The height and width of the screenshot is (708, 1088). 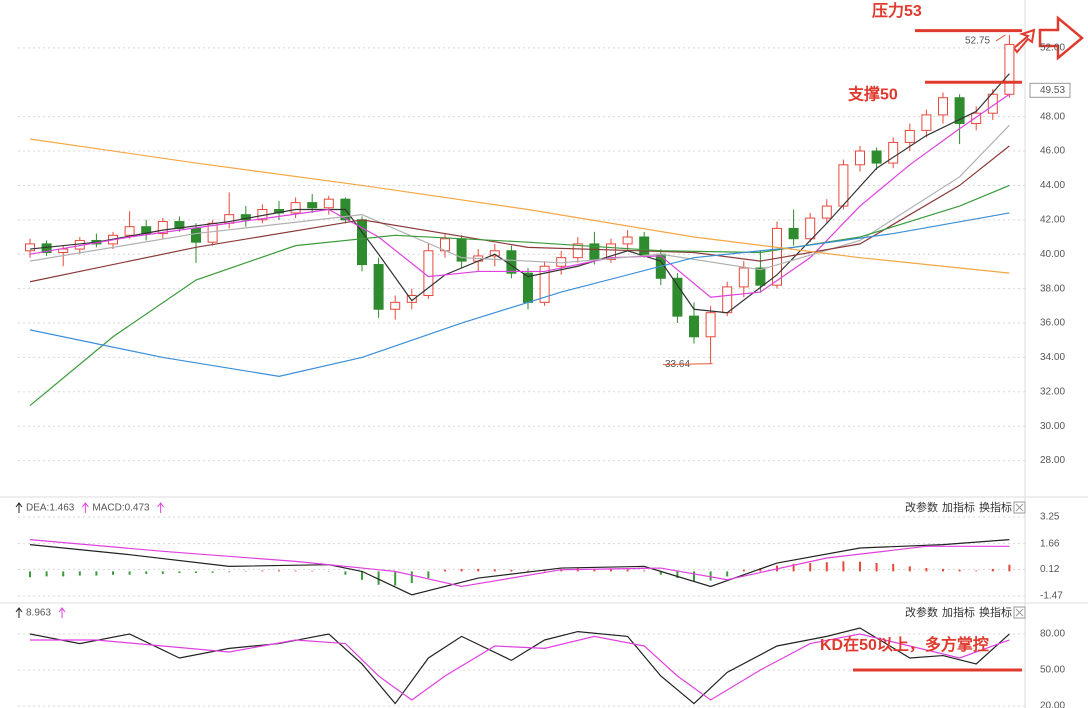 I want to click on y-tick-label: 1.66, so click(x=1050, y=543).